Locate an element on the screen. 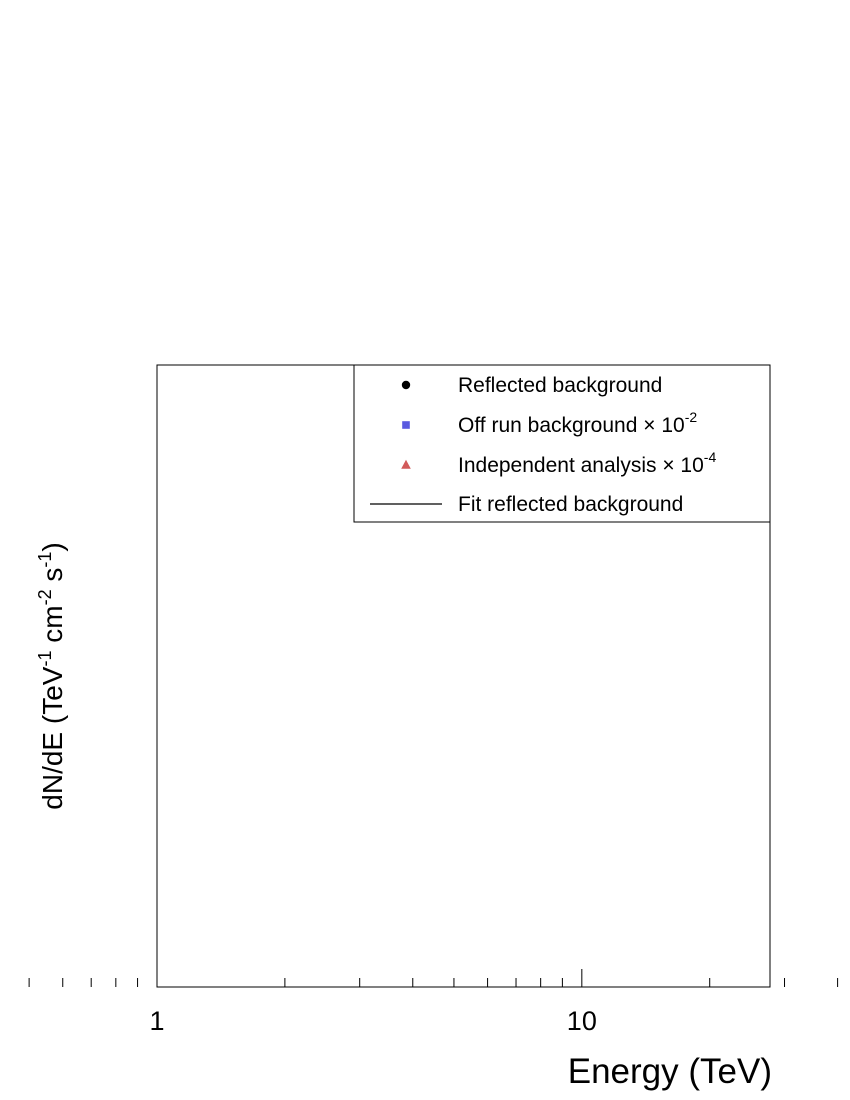 This screenshot has height=1100, width=850. legend-label-3: Fit reflected background is located at coordinates (570, 504).